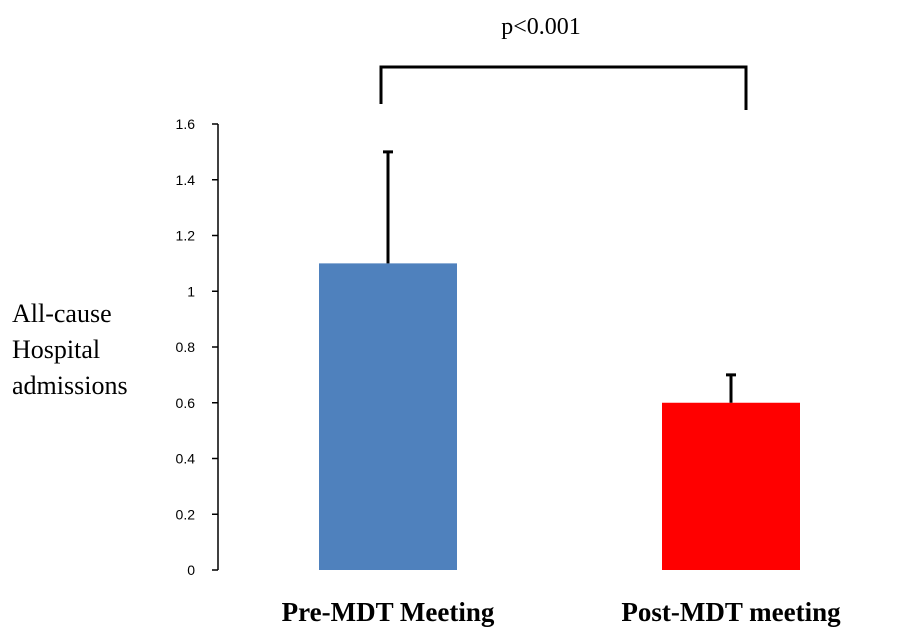 This screenshot has height=629, width=899. Describe the element at coordinates (731, 612) in the screenshot. I see `x-category-label: Post-MDT meeting` at that location.